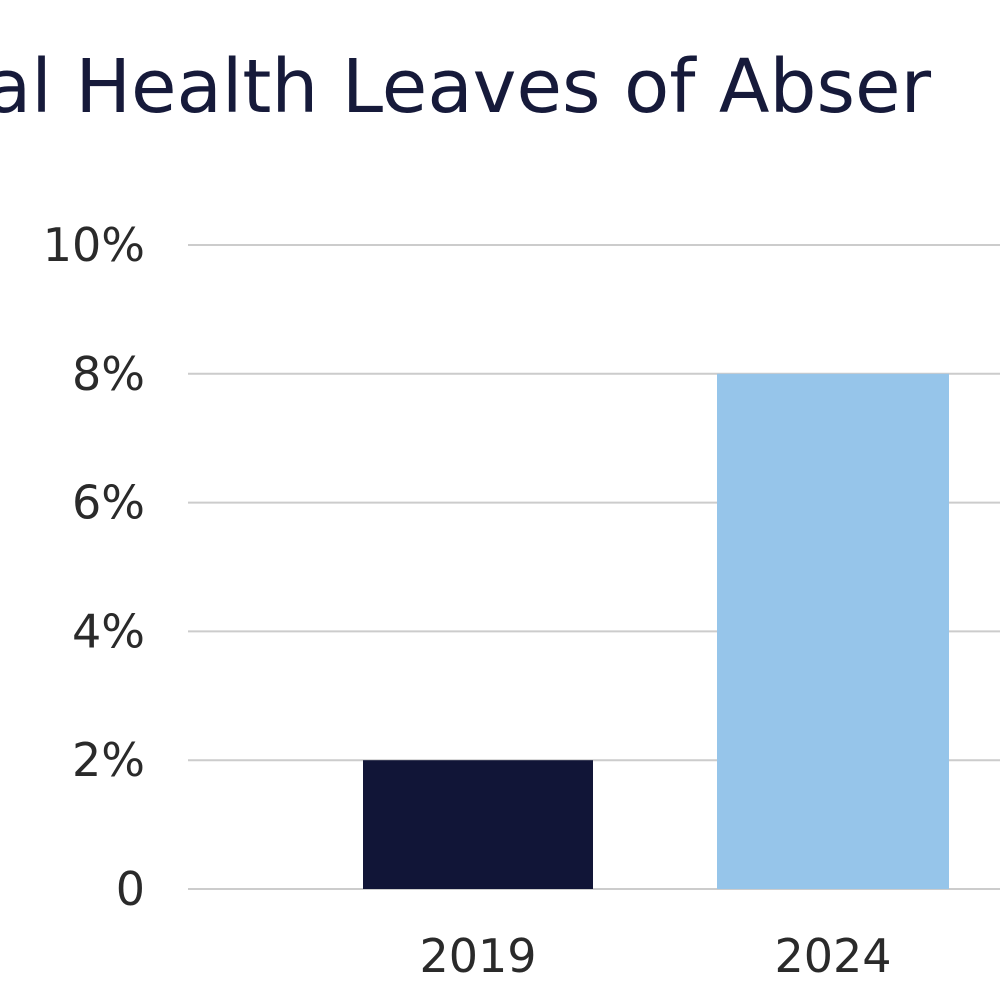 This screenshot has width=1000, height=1000. What do you see at coordinates (478, 824) in the screenshot?
I see `bar-2019` at bounding box center [478, 824].